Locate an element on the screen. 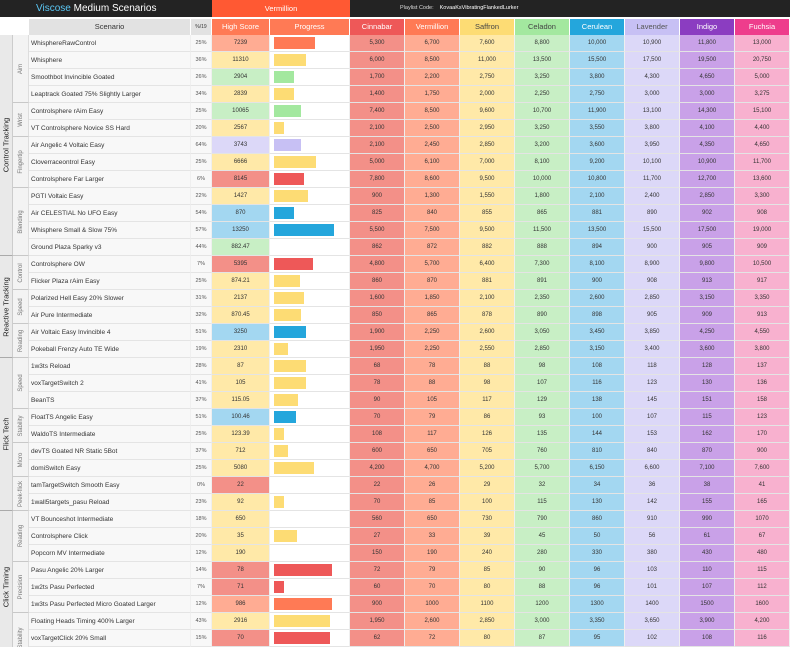  scenario-name: Cloverraceontrol Easy is located at coordinates (110, 162).